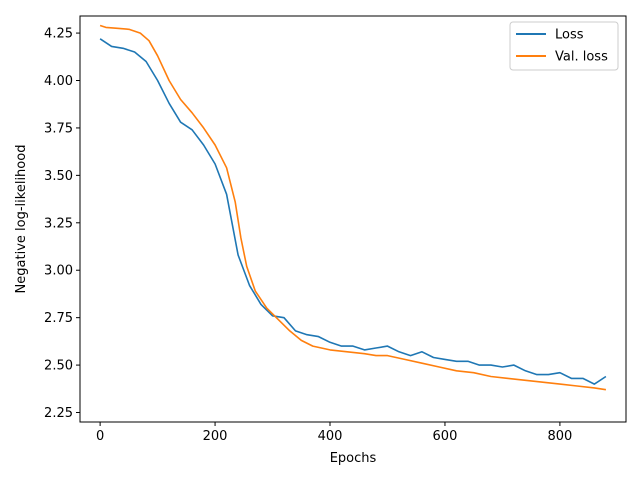 The height and width of the screenshot is (480, 640). Describe the element at coordinates (445, 436) in the screenshot. I see `x-tick-label: 600` at that location.